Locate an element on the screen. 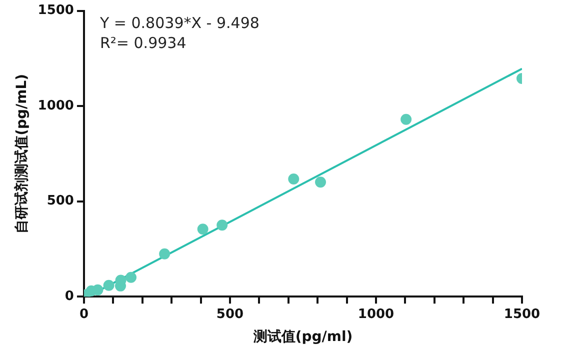 The image size is (562, 354). x-axis-title: 测试值(pg/ml) is located at coordinates (302, 337).